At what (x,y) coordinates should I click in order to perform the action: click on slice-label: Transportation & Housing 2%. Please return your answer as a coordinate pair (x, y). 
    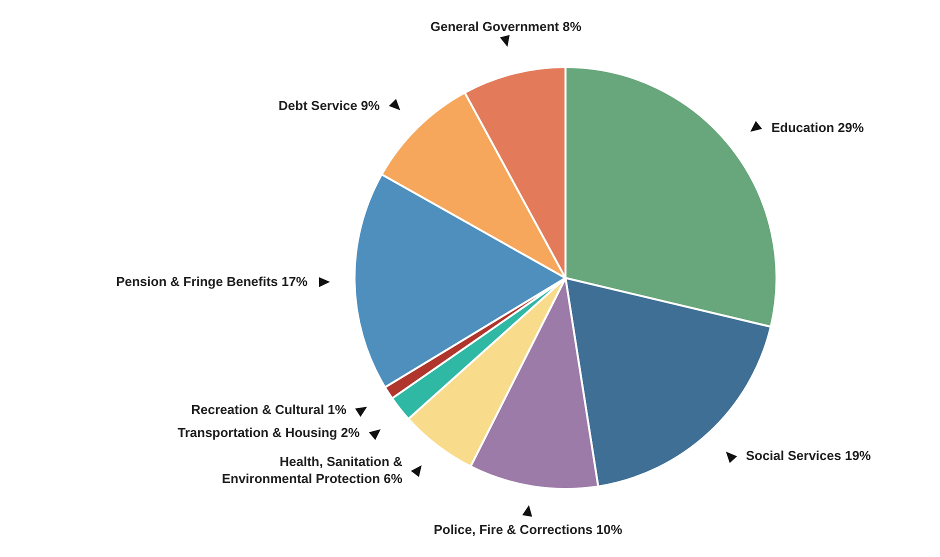
    Looking at the image, I should click on (268, 433).